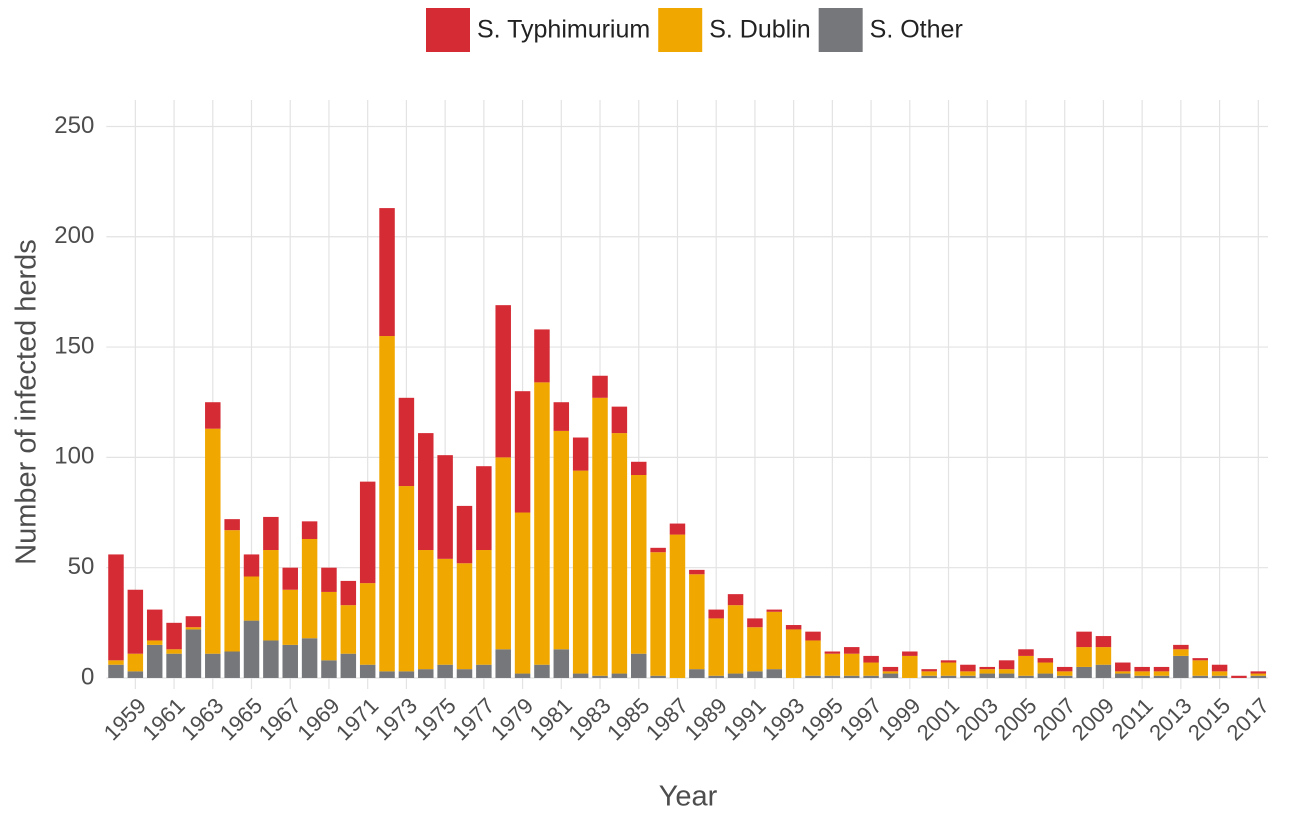 The width and height of the screenshot is (1302, 814). What do you see at coordinates (81, 566) in the screenshot?
I see `y-tick-label: 50` at bounding box center [81, 566].